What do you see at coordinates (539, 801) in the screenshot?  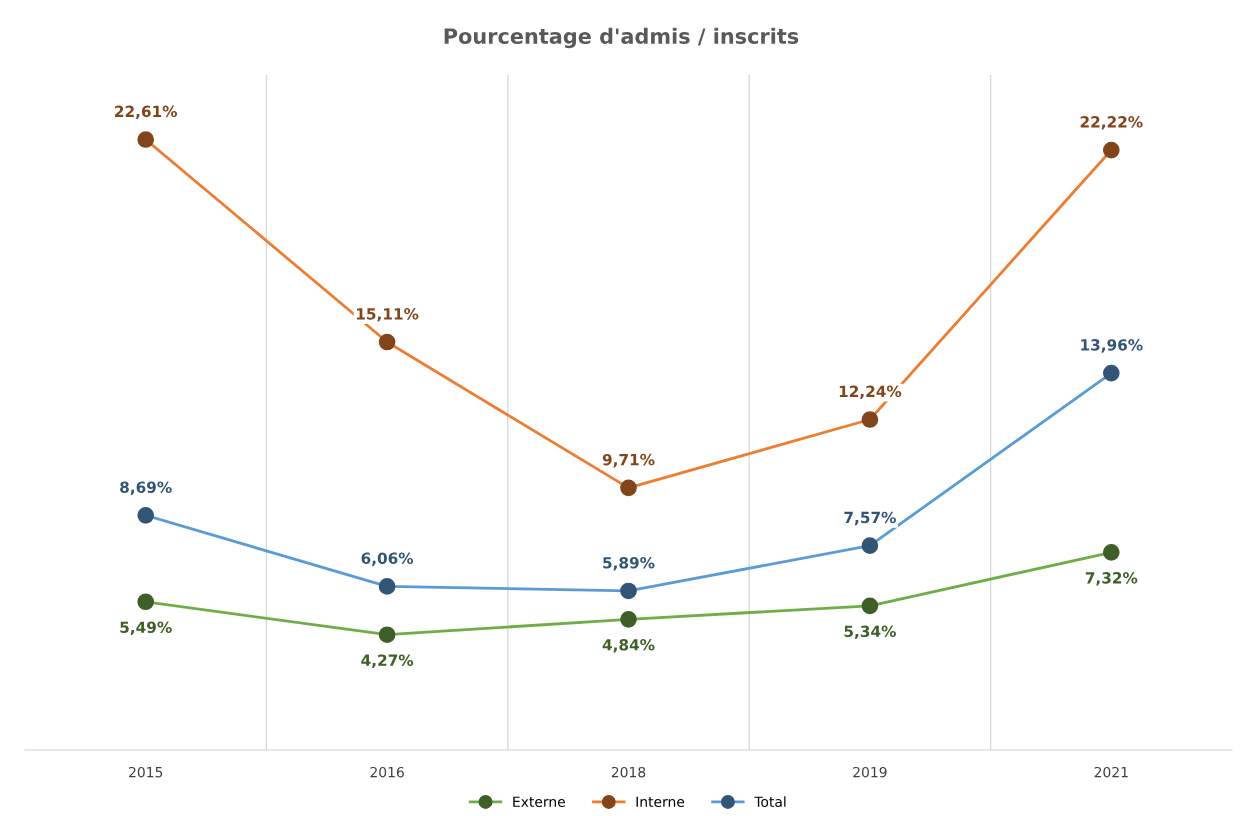 I see `legend-label: Externe` at bounding box center [539, 801].